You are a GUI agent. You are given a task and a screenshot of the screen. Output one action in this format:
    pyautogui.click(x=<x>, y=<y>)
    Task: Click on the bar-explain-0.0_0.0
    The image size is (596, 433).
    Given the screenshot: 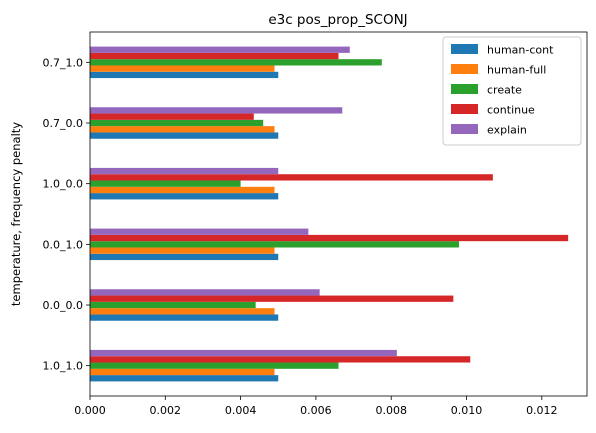 What is the action you would take?
    pyautogui.click(x=205, y=292)
    